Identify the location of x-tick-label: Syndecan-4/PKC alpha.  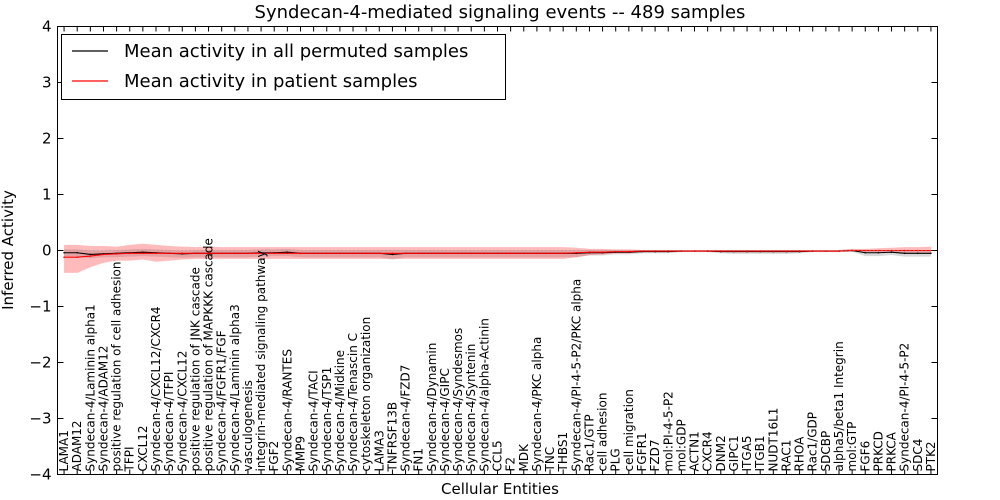
(537, 404).